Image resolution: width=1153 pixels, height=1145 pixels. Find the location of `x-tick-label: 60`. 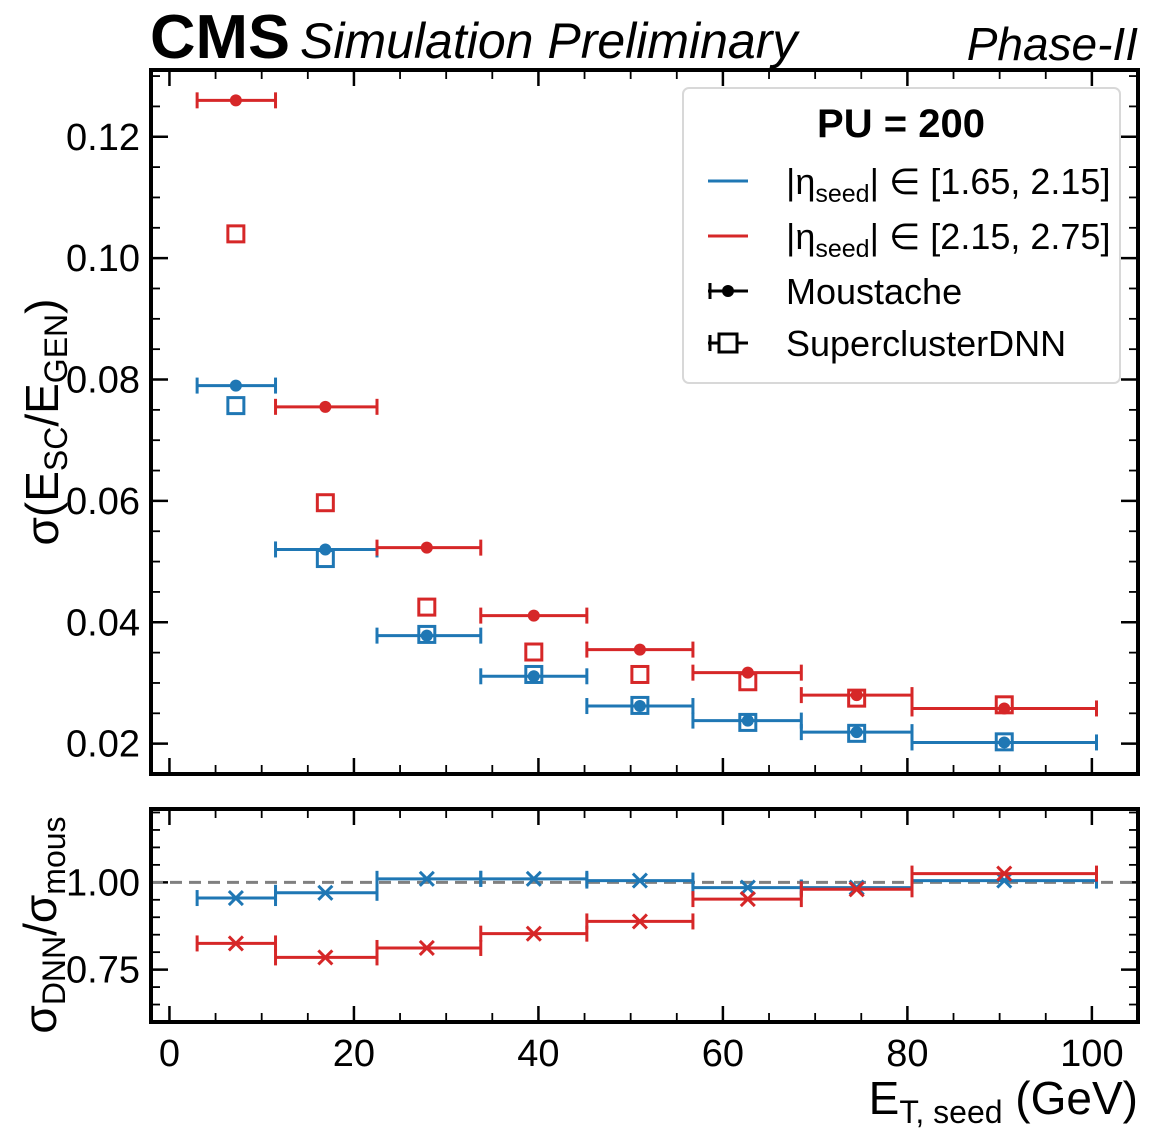

x-tick-label: 60 is located at coordinates (723, 1054).